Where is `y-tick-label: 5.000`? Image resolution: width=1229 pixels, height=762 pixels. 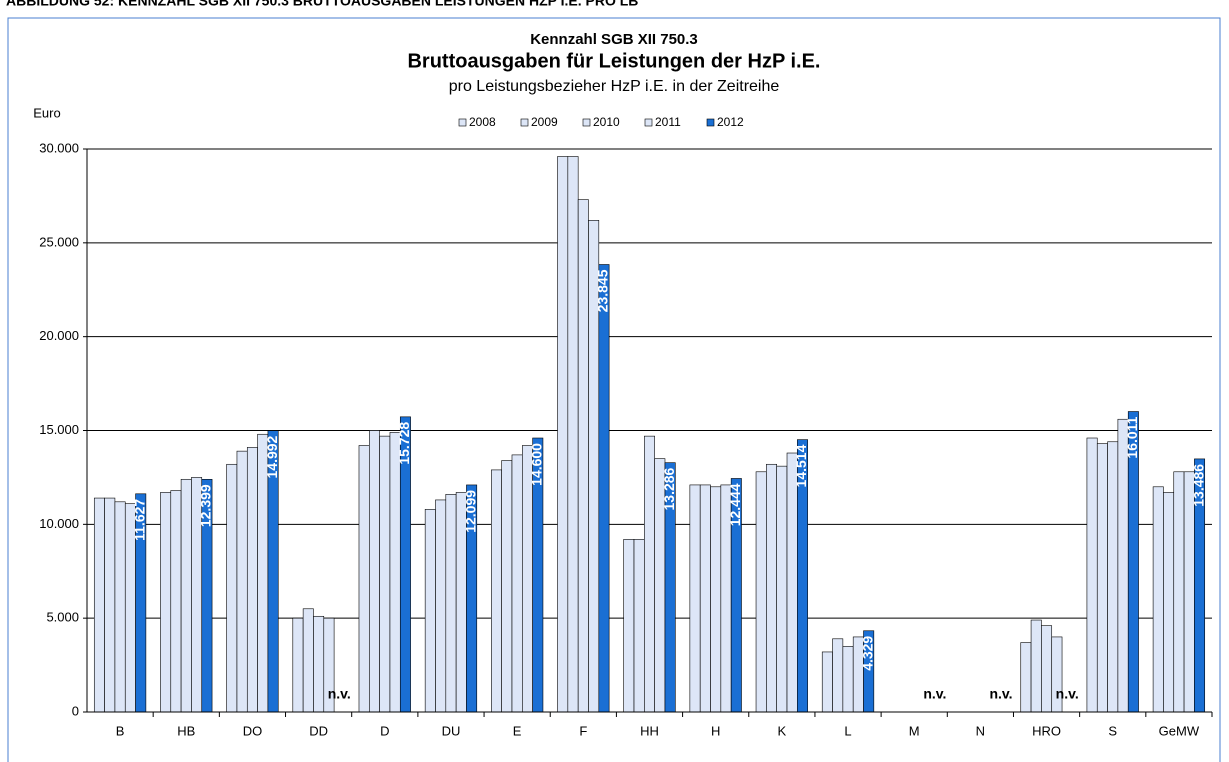 y-tick-label: 5.000 is located at coordinates (62, 617).